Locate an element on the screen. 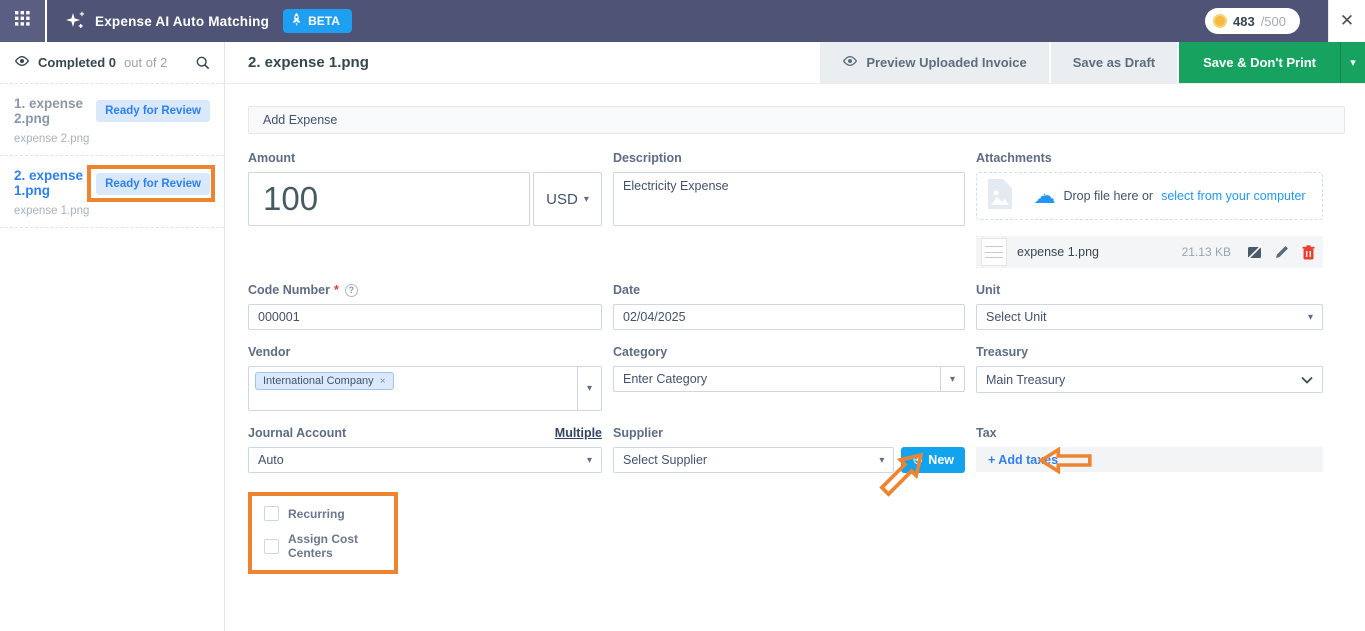  vendor-dropdown-toggle: ▾ is located at coordinates (589, 388).